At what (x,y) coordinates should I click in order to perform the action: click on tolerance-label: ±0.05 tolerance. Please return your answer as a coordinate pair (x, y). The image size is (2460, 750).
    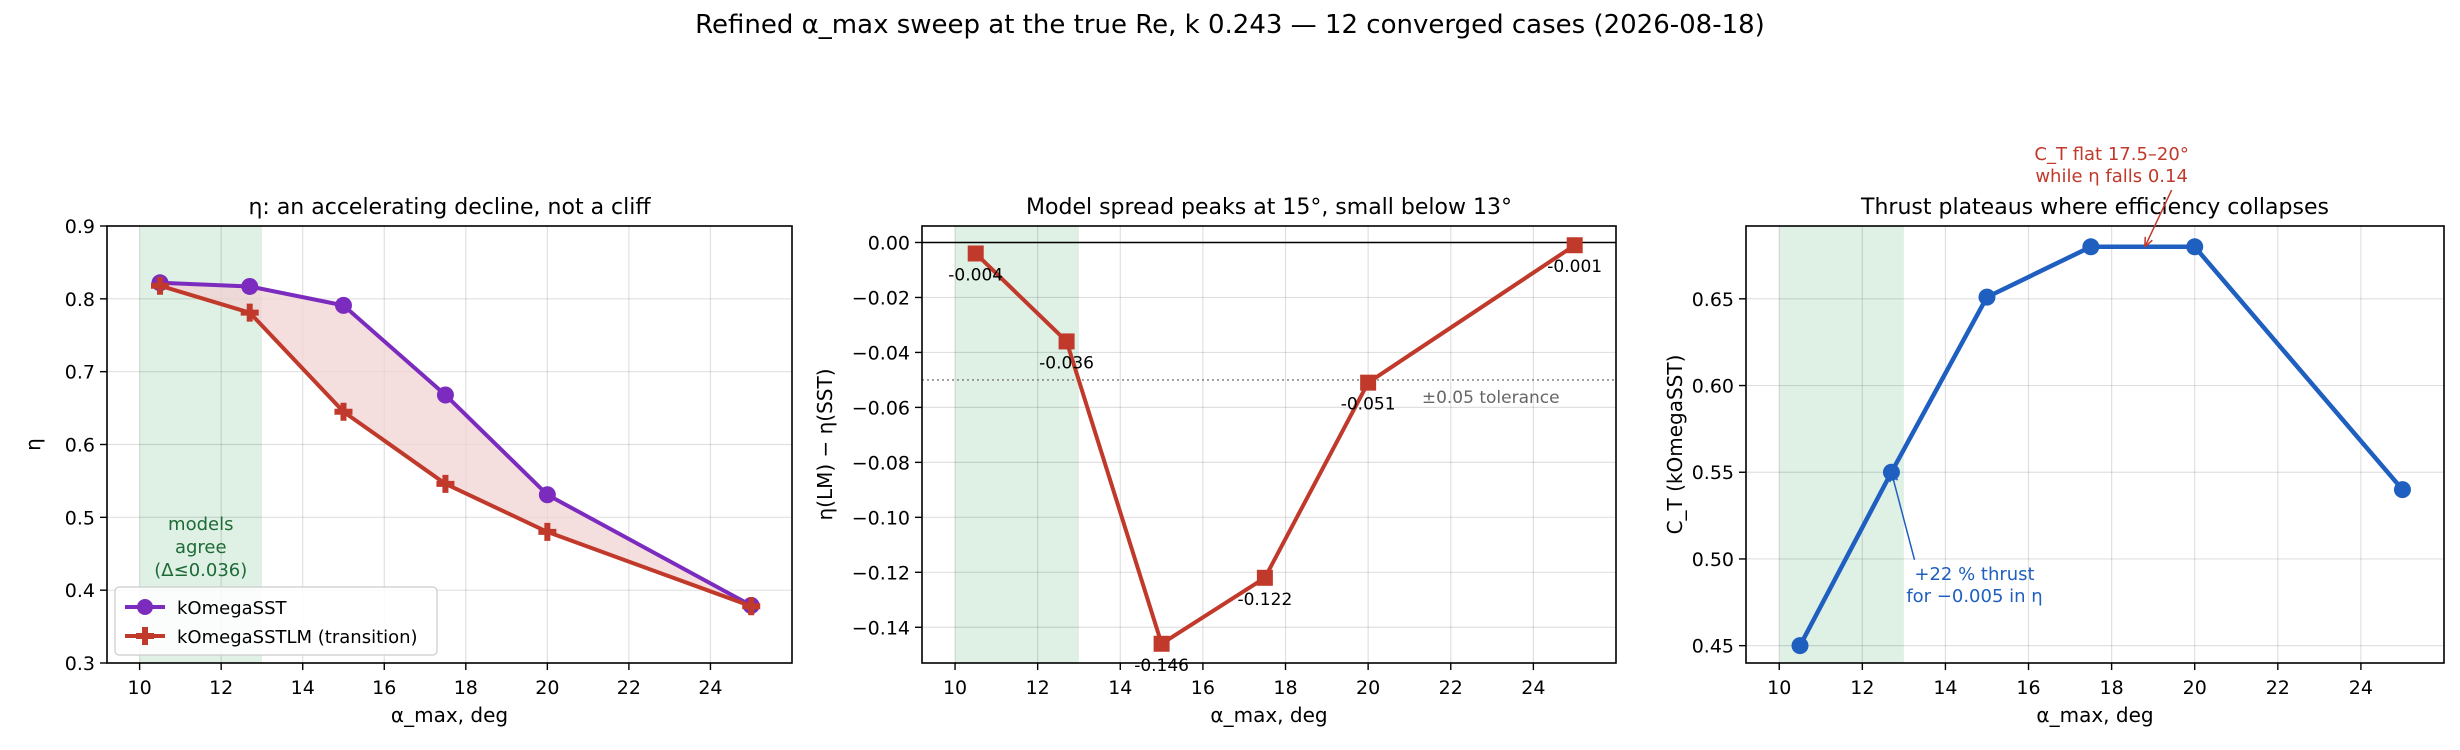
    Looking at the image, I should click on (1491, 398).